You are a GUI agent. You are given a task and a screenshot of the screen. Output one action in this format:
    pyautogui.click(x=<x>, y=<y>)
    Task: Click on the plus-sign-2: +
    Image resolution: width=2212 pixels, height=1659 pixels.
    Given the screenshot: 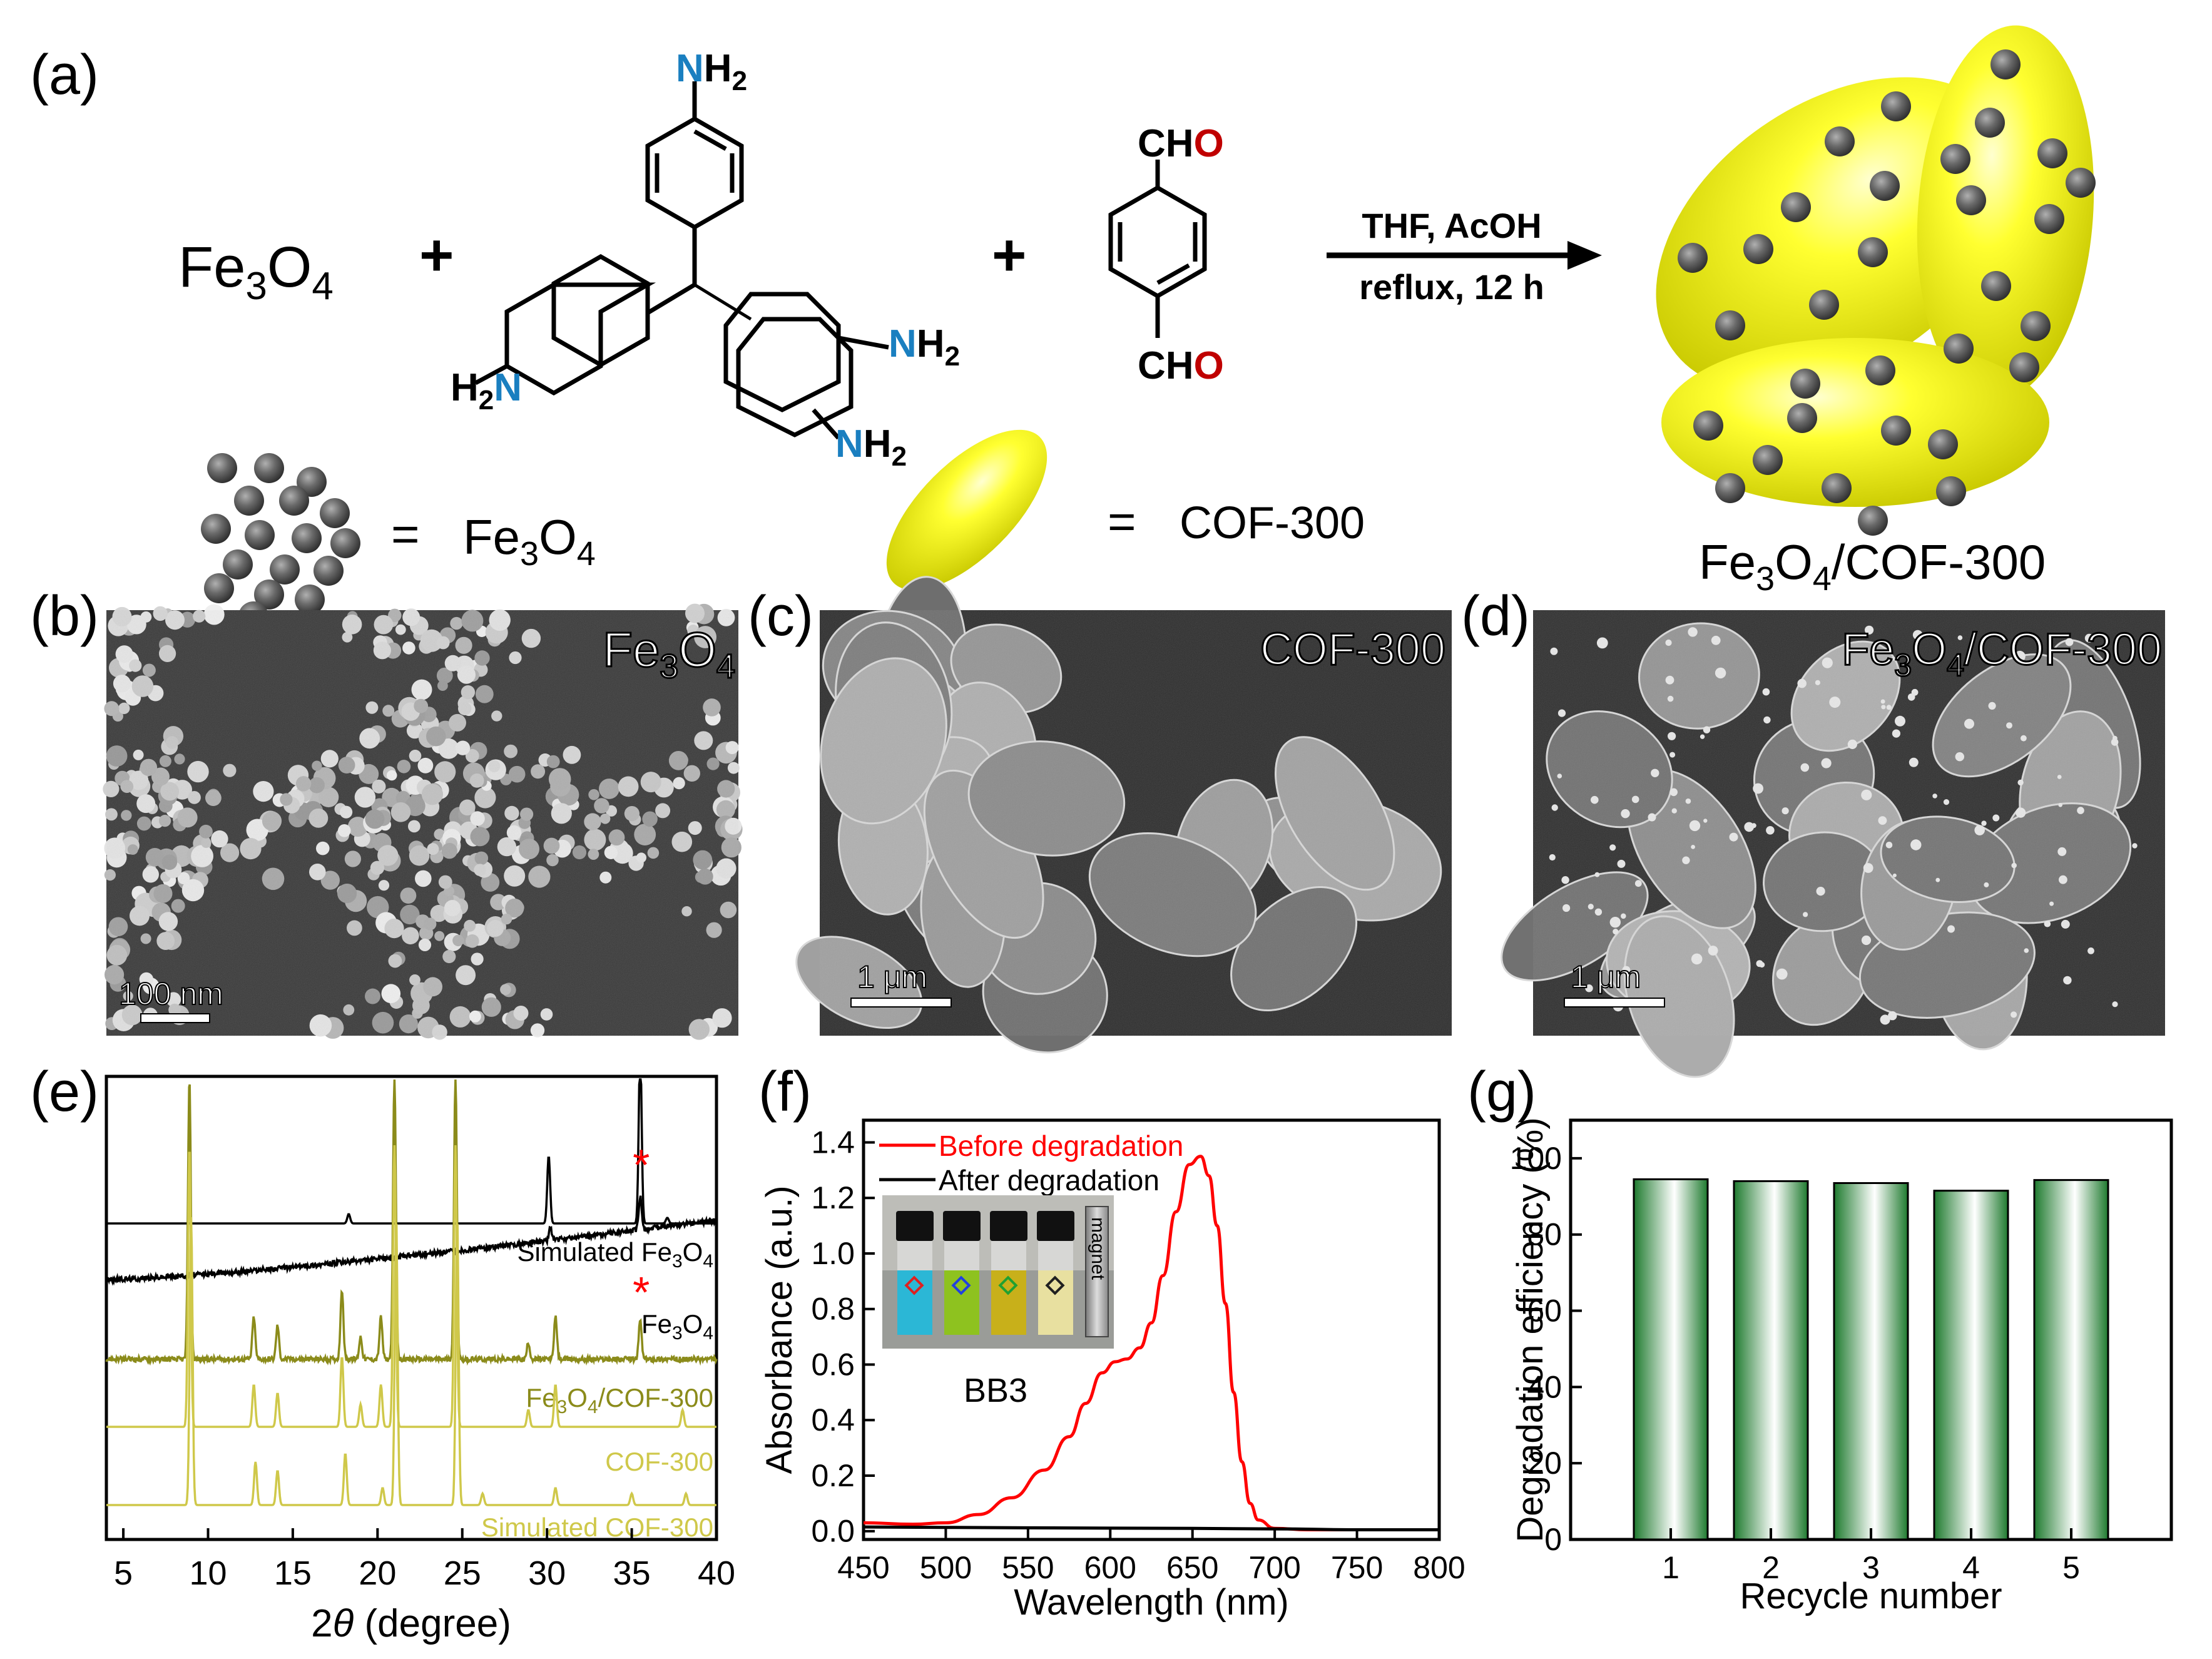 What is the action you would take?
    pyautogui.click(x=1009, y=255)
    